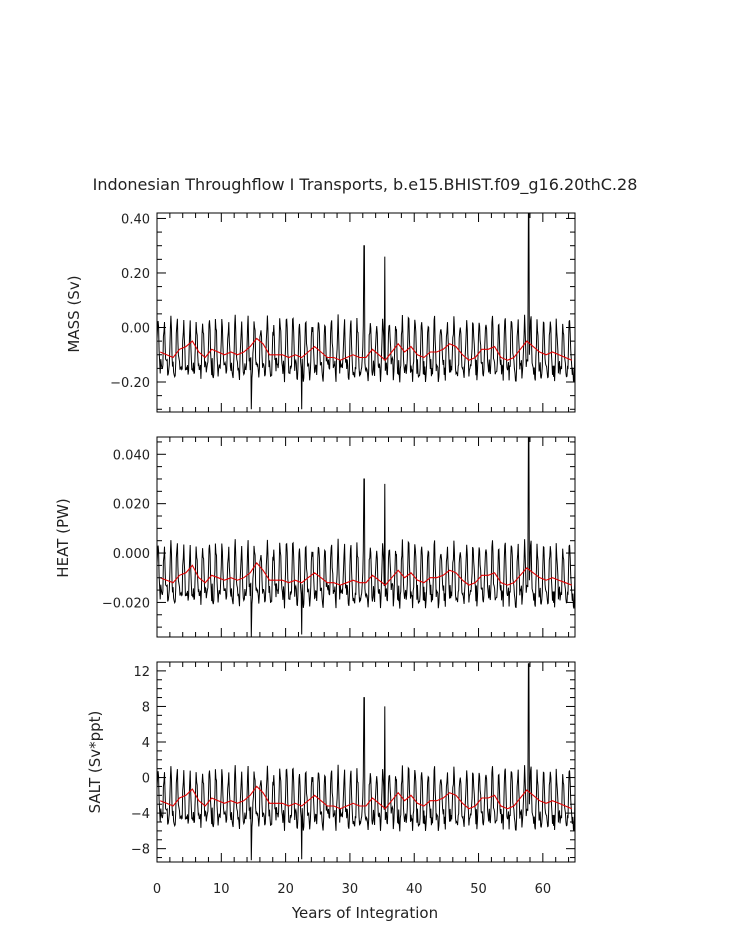  Describe the element at coordinates (126, 603) in the screenshot. I see `heat-y-tick-label: −0.020` at that location.